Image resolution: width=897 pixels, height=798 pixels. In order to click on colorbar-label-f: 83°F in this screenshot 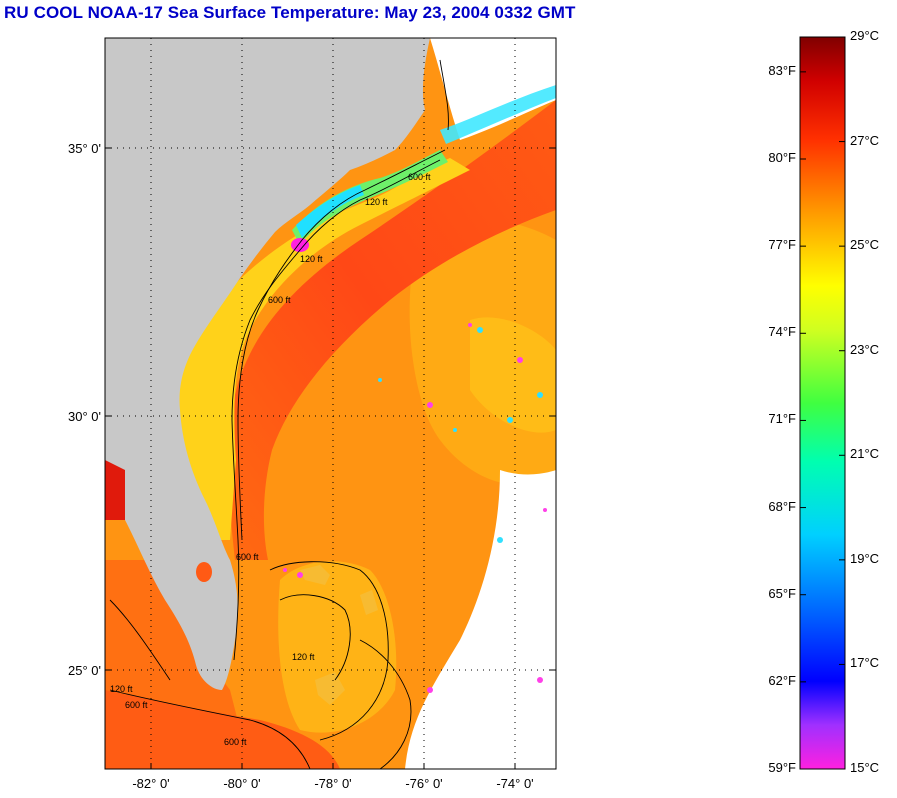, I will do `click(782, 70)`.